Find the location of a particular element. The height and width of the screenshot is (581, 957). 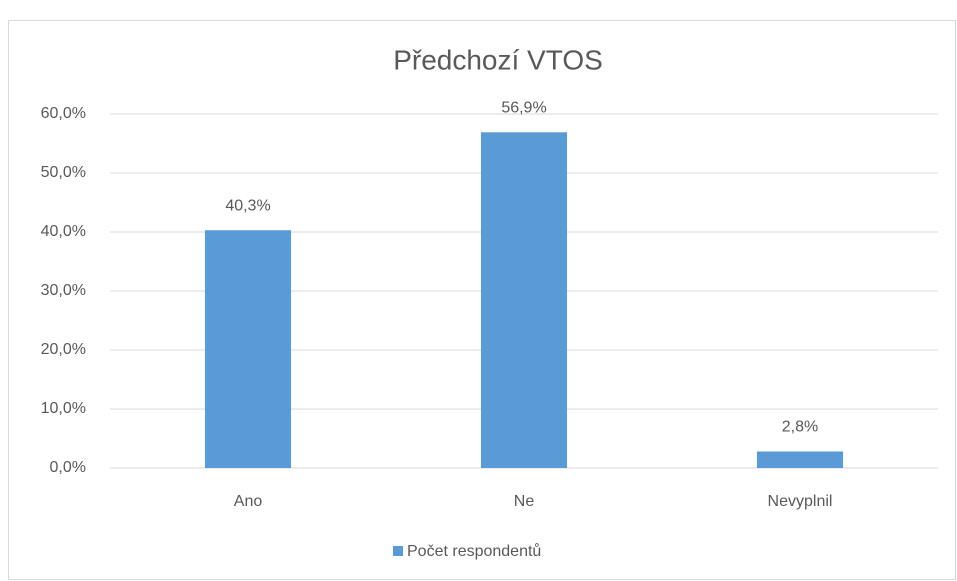

x-tick-label: Ano is located at coordinates (248, 501).